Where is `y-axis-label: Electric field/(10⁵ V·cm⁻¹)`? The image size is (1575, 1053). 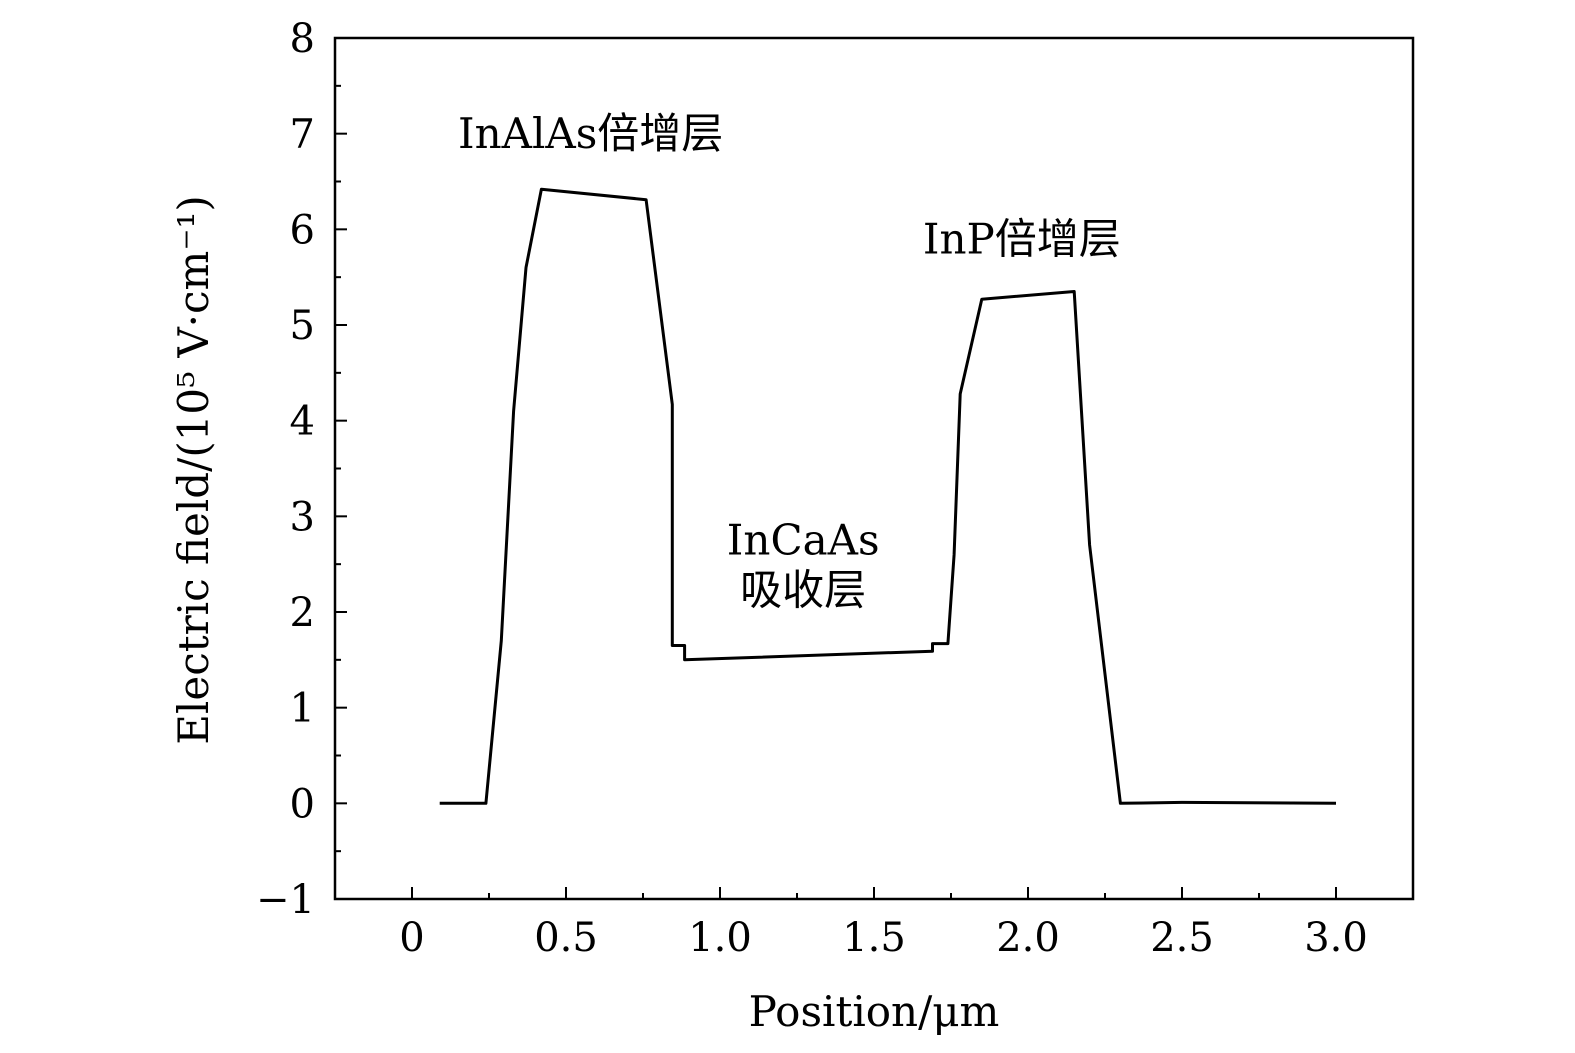 y-axis-label: Electric field/(10⁵ V·cm⁻¹) is located at coordinates (193, 470).